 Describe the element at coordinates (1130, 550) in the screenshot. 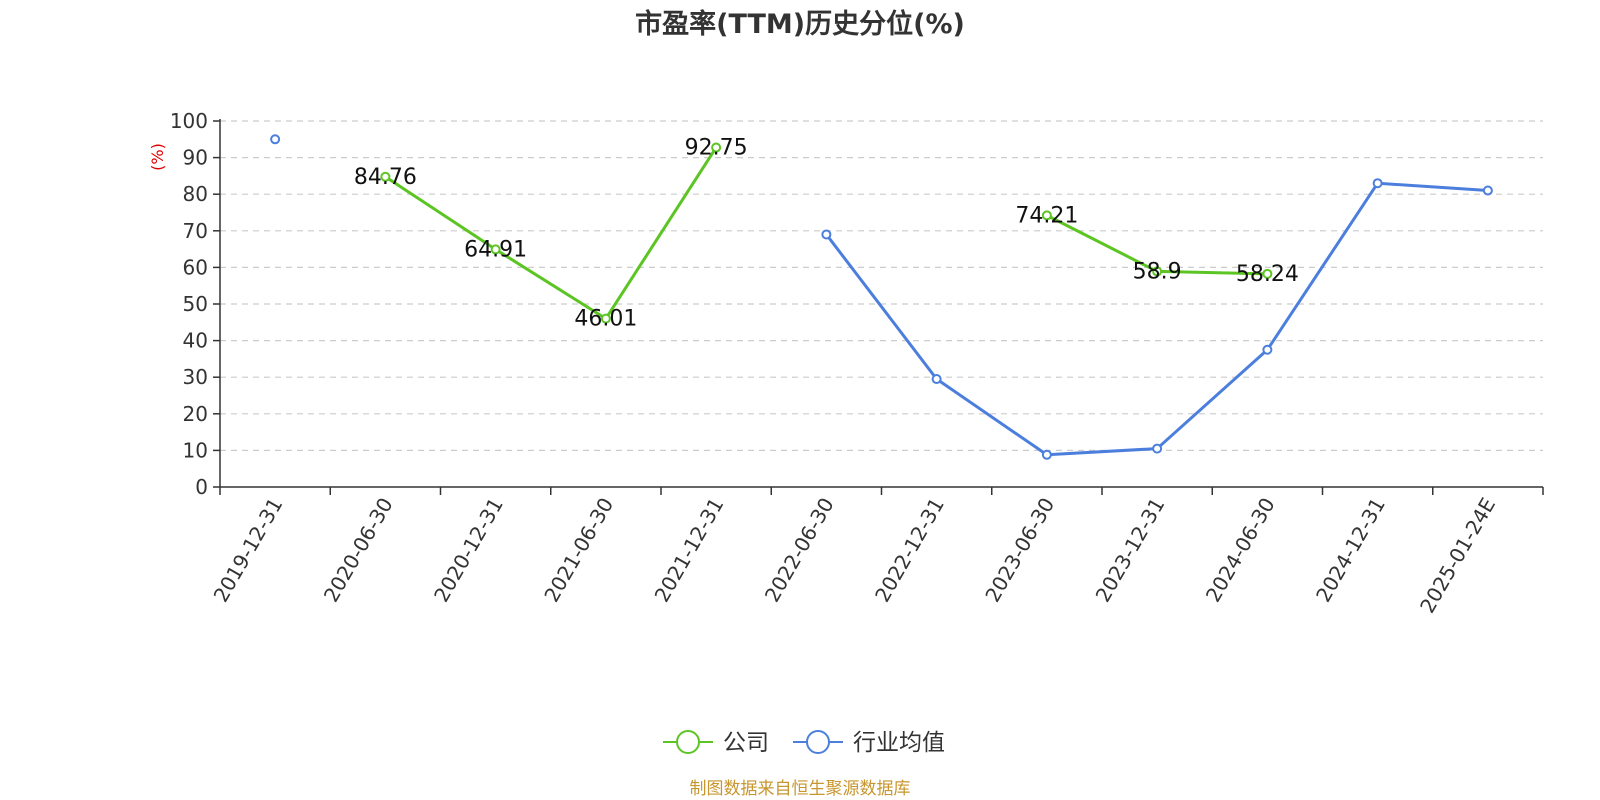

I see `x-tick-label: 2023-12-31` at that location.